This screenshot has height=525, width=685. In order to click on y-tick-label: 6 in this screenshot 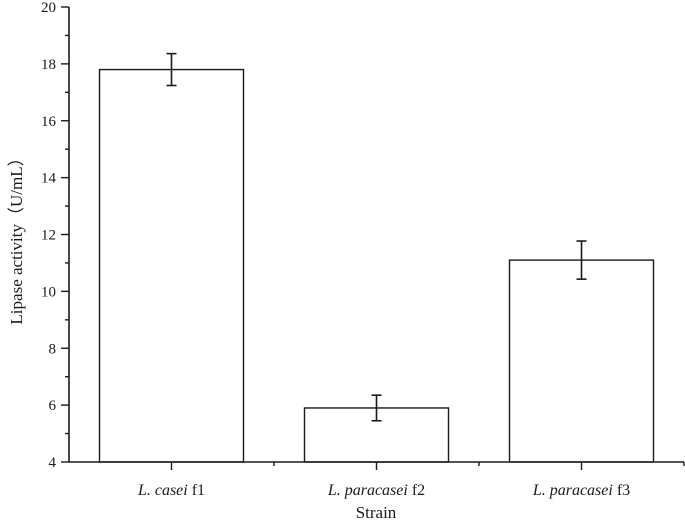, I will do `click(53, 406)`.